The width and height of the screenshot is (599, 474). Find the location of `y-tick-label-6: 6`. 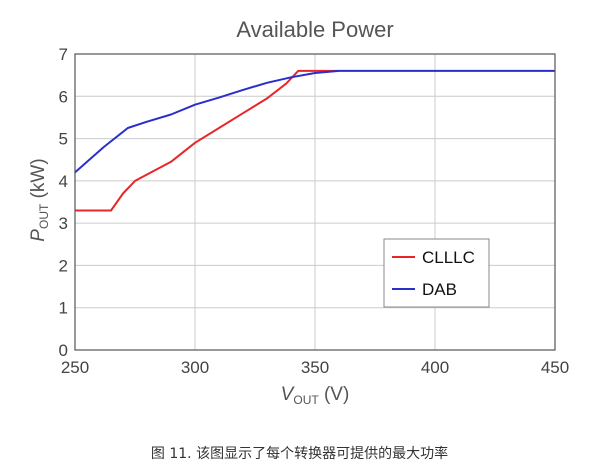

y-tick-label-6: 6 is located at coordinates (63, 96).